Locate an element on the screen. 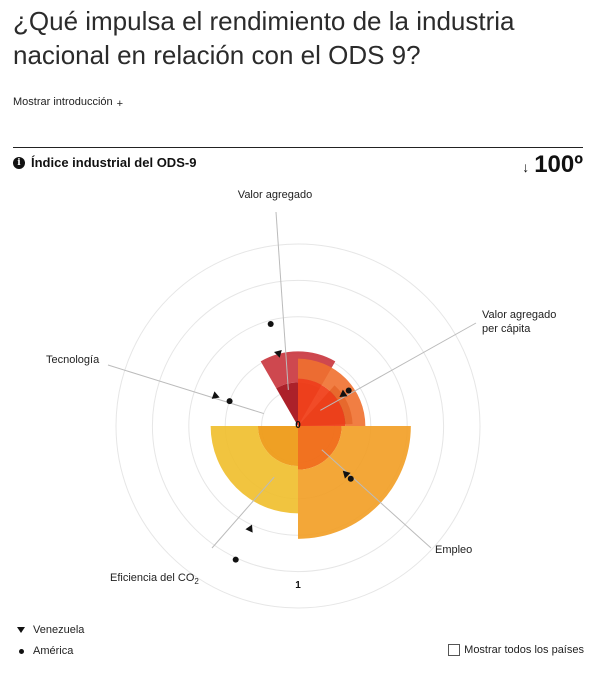 This screenshot has height=676, width=601. leader-line-tecnologia is located at coordinates (185, 389).